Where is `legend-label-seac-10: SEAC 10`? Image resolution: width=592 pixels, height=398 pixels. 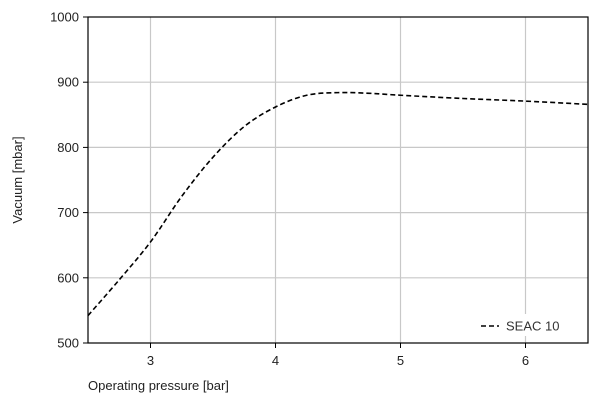 legend-label-seac-10: SEAC 10 is located at coordinates (532, 326).